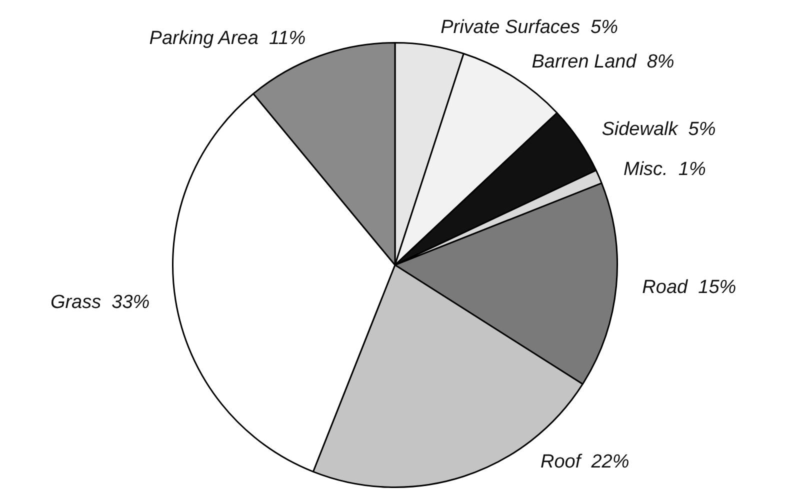 This screenshot has height=490, width=794. Describe the element at coordinates (227, 39) in the screenshot. I see `slice-label: Parking Area 11%` at that location.